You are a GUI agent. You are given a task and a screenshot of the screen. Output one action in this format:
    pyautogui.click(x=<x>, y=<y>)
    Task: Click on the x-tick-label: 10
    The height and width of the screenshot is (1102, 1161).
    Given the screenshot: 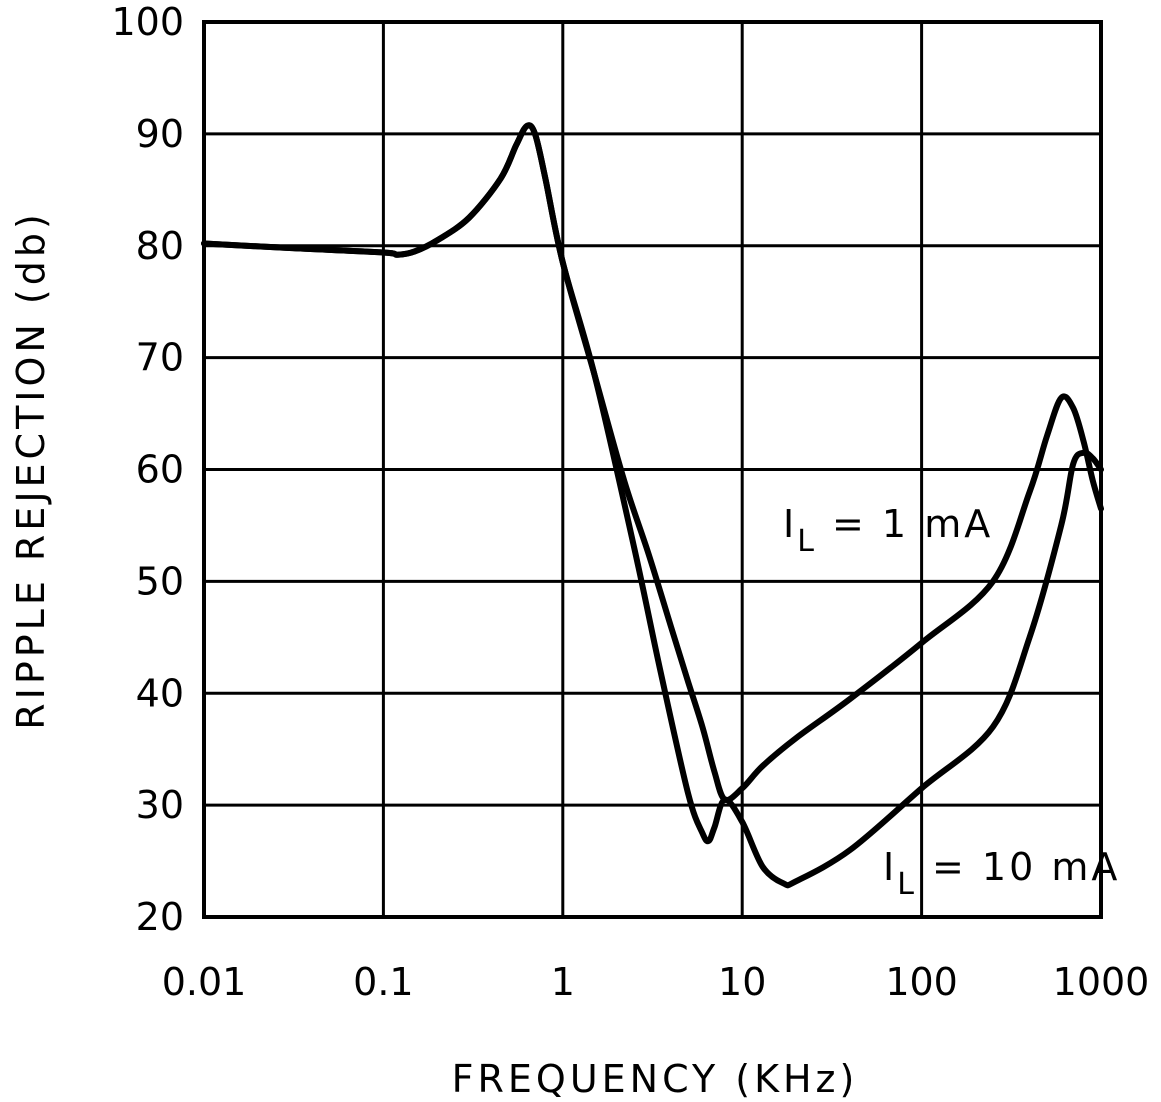 What is the action you would take?
    pyautogui.click(x=742, y=982)
    